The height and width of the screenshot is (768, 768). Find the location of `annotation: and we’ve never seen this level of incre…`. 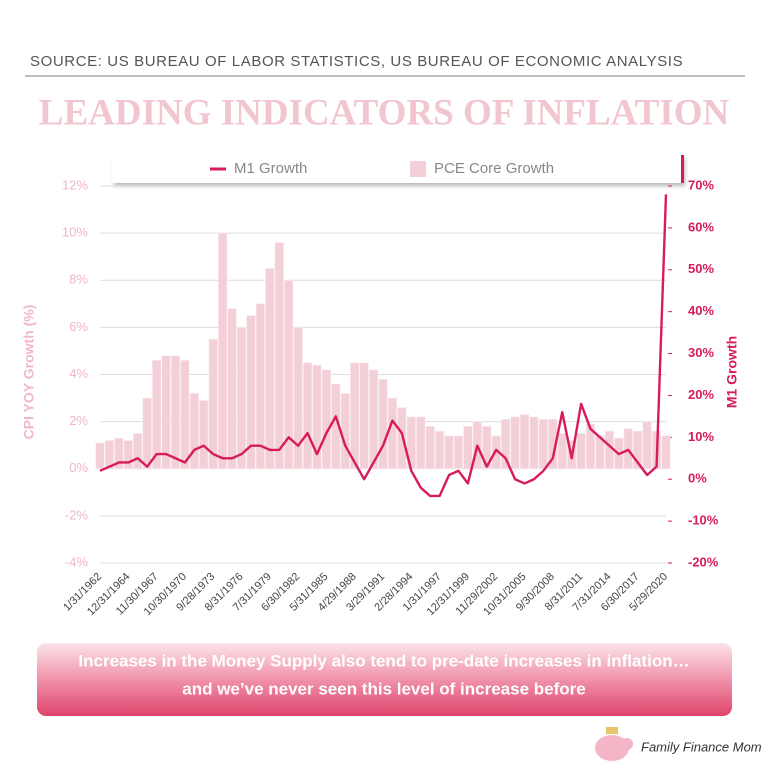

annotation: and we’ve never seen this level of incre… is located at coordinates (383, 688).